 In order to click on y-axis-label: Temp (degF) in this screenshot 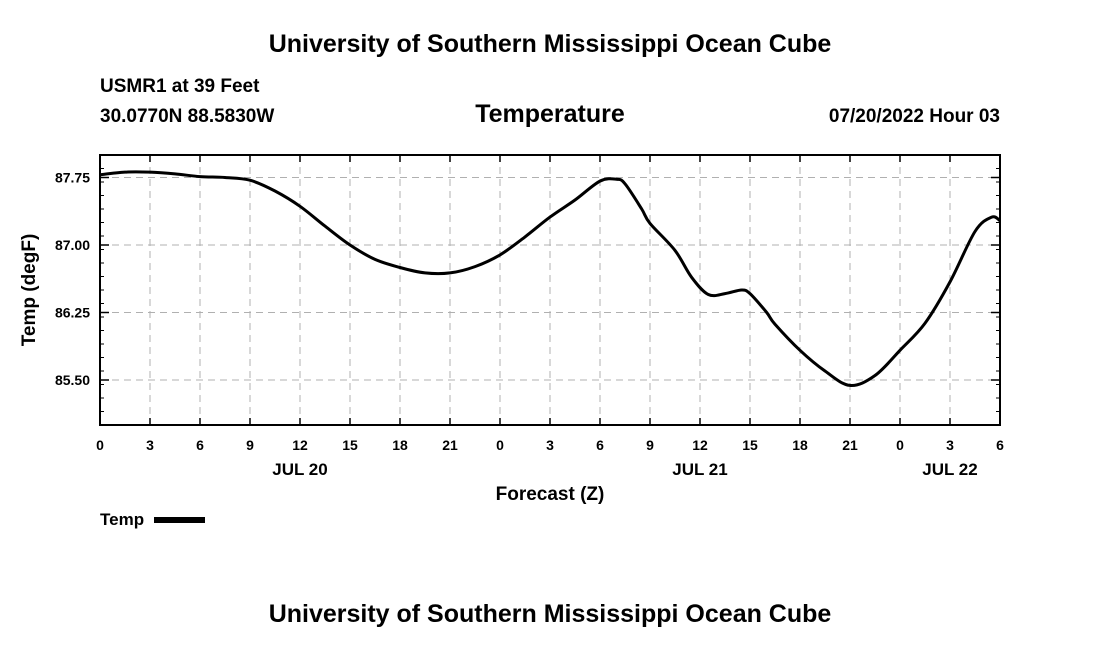, I will do `click(29, 290)`.